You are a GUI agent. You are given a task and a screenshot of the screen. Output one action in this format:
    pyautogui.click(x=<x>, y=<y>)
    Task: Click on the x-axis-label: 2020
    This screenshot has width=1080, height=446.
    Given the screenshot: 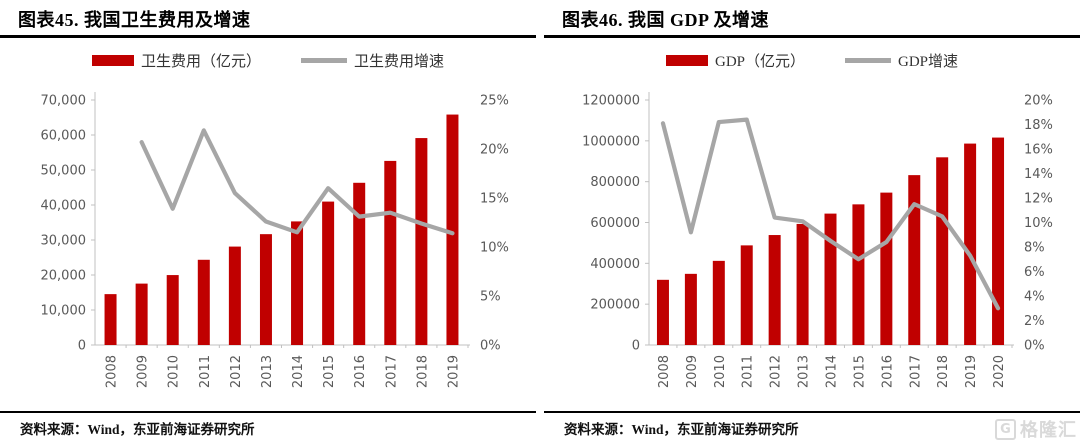 What is the action you would take?
    pyautogui.click(x=999, y=371)
    